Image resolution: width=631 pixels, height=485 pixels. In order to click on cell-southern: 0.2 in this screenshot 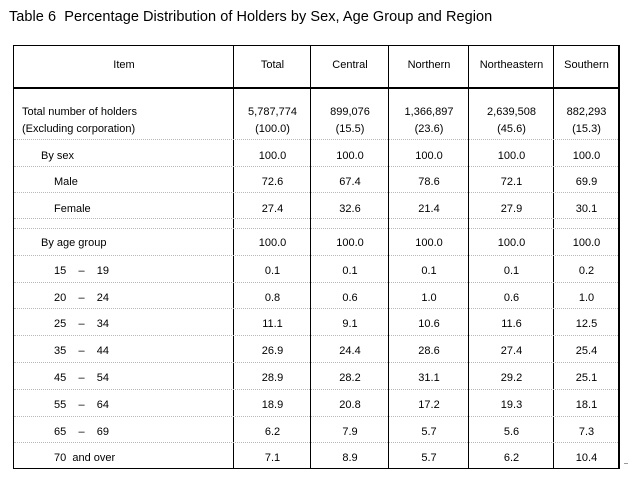, I will do `click(586, 271)`.